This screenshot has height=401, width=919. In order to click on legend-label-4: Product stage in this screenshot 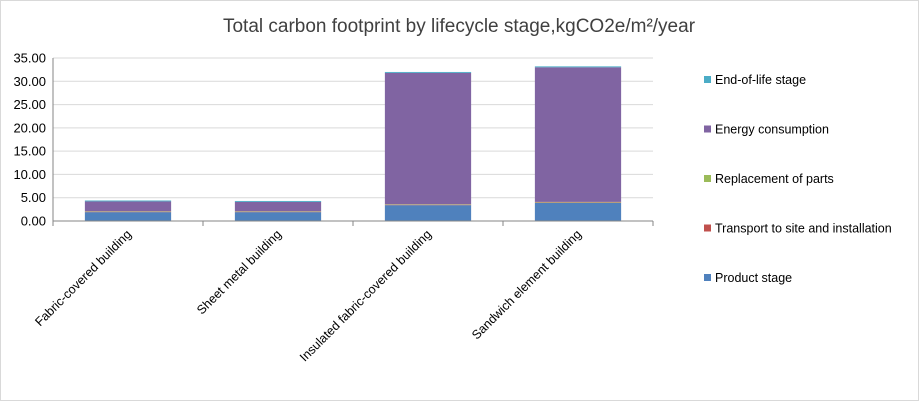, I will do `click(753, 278)`.